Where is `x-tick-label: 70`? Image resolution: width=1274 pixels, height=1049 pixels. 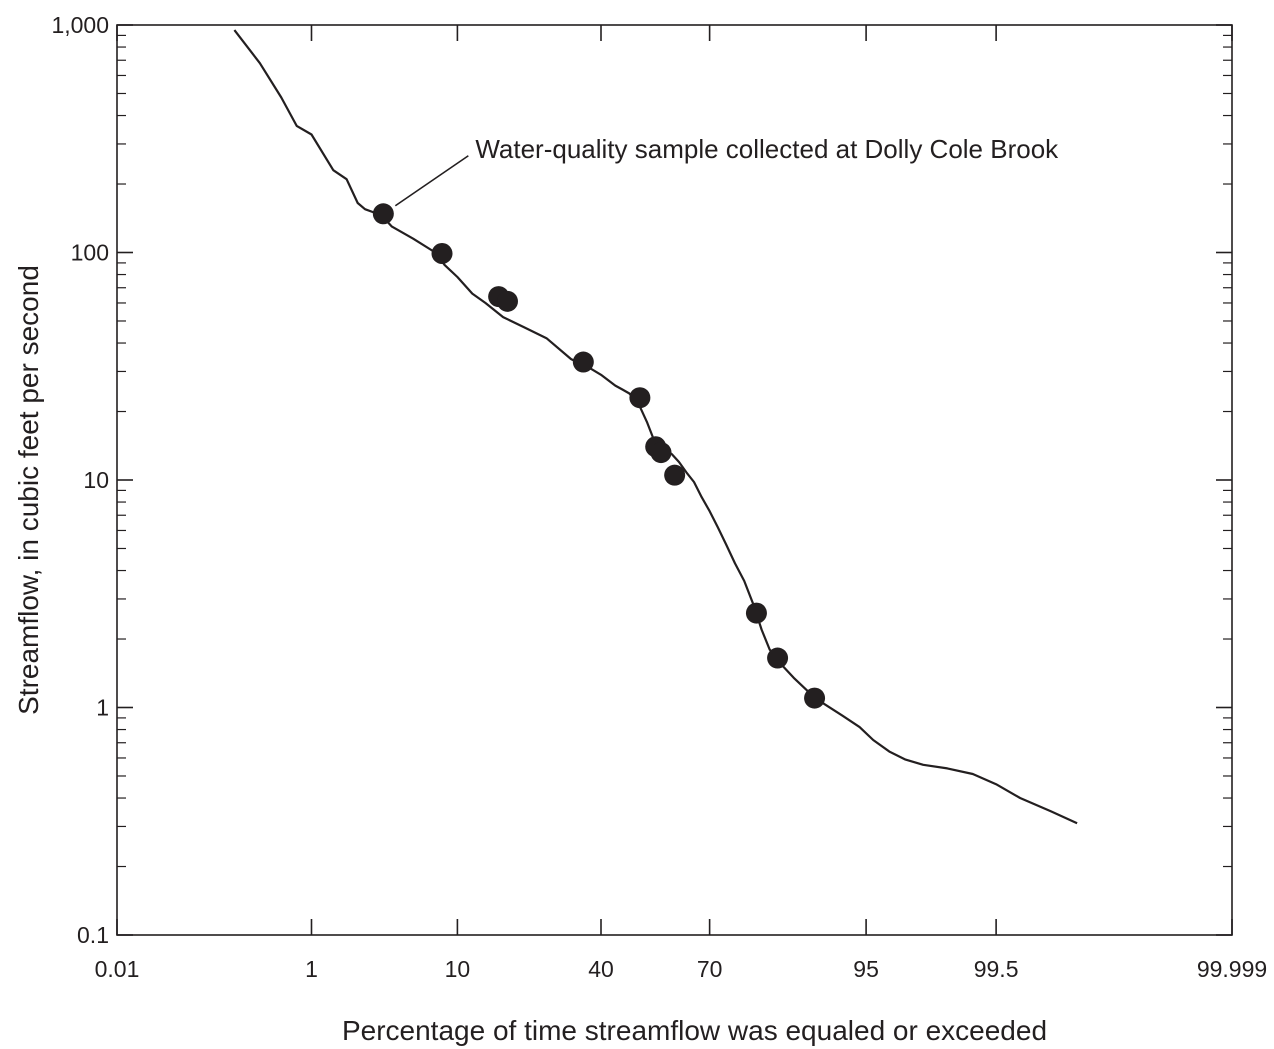
x-tick-label: 70 is located at coordinates (710, 969).